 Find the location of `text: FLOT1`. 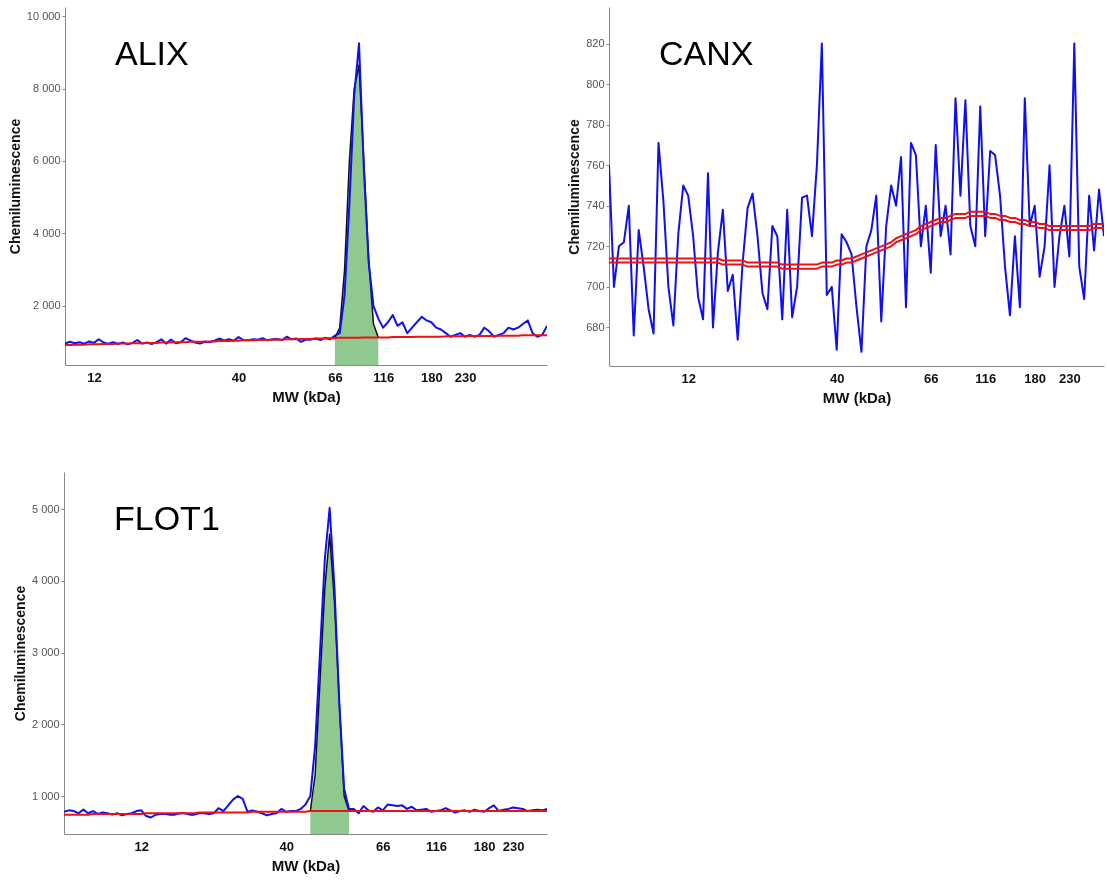

text: FLOT1 is located at coordinates (167, 518).